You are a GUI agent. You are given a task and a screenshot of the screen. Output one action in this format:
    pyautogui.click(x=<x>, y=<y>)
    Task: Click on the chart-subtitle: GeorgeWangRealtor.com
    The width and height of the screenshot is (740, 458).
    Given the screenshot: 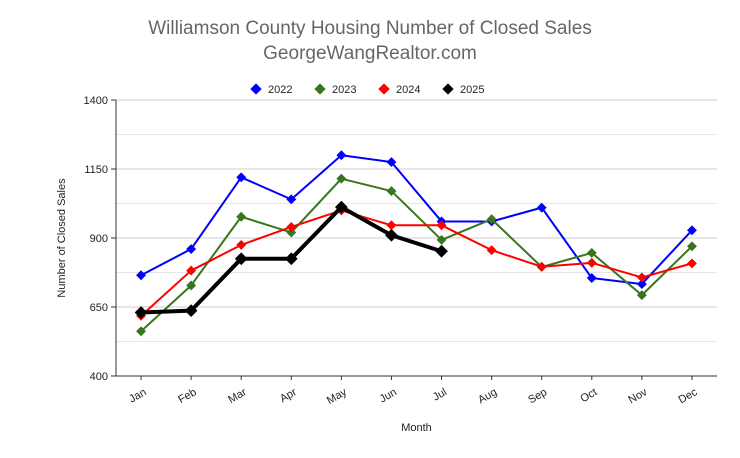 What is the action you would take?
    pyautogui.click(x=370, y=53)
    